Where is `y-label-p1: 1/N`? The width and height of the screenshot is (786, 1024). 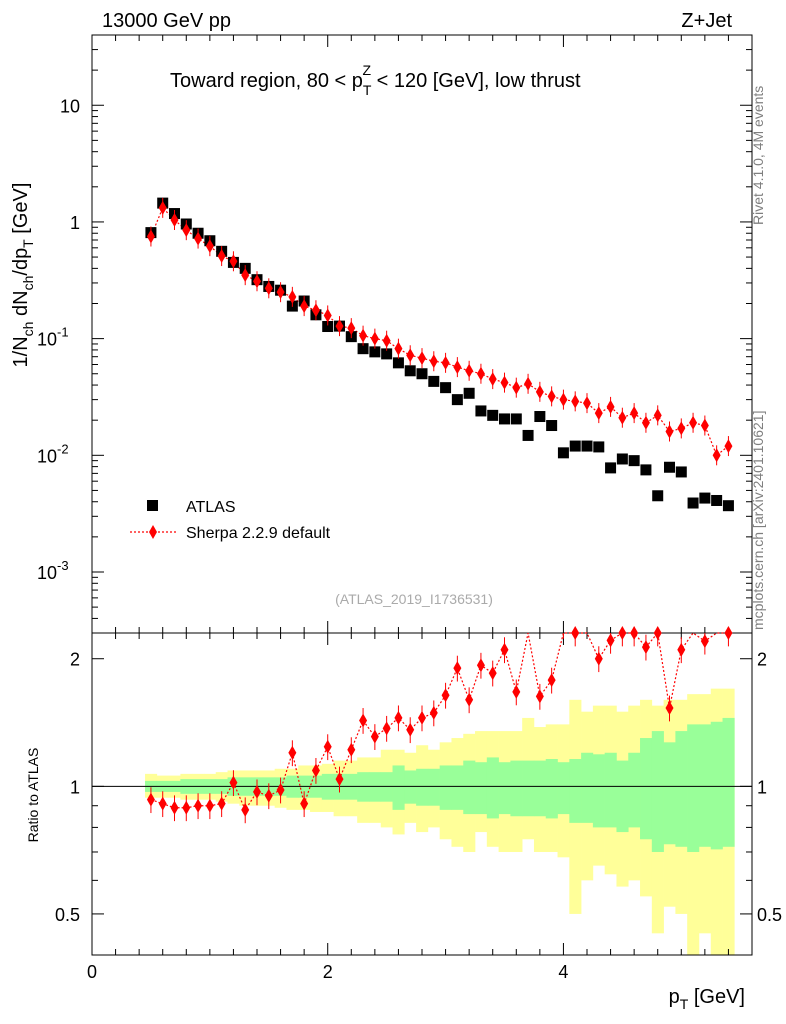 y-label-p1: 1/N is located at coordinates (21, 351).